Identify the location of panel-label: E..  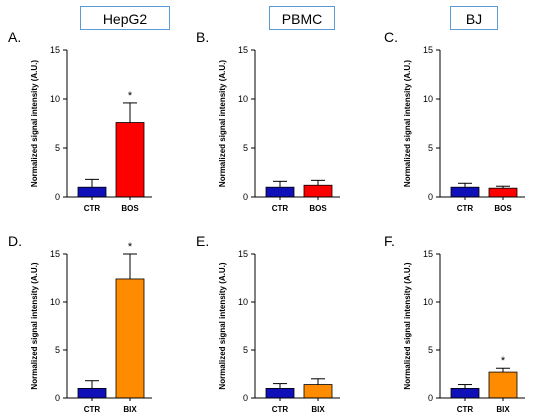
(202, 241).